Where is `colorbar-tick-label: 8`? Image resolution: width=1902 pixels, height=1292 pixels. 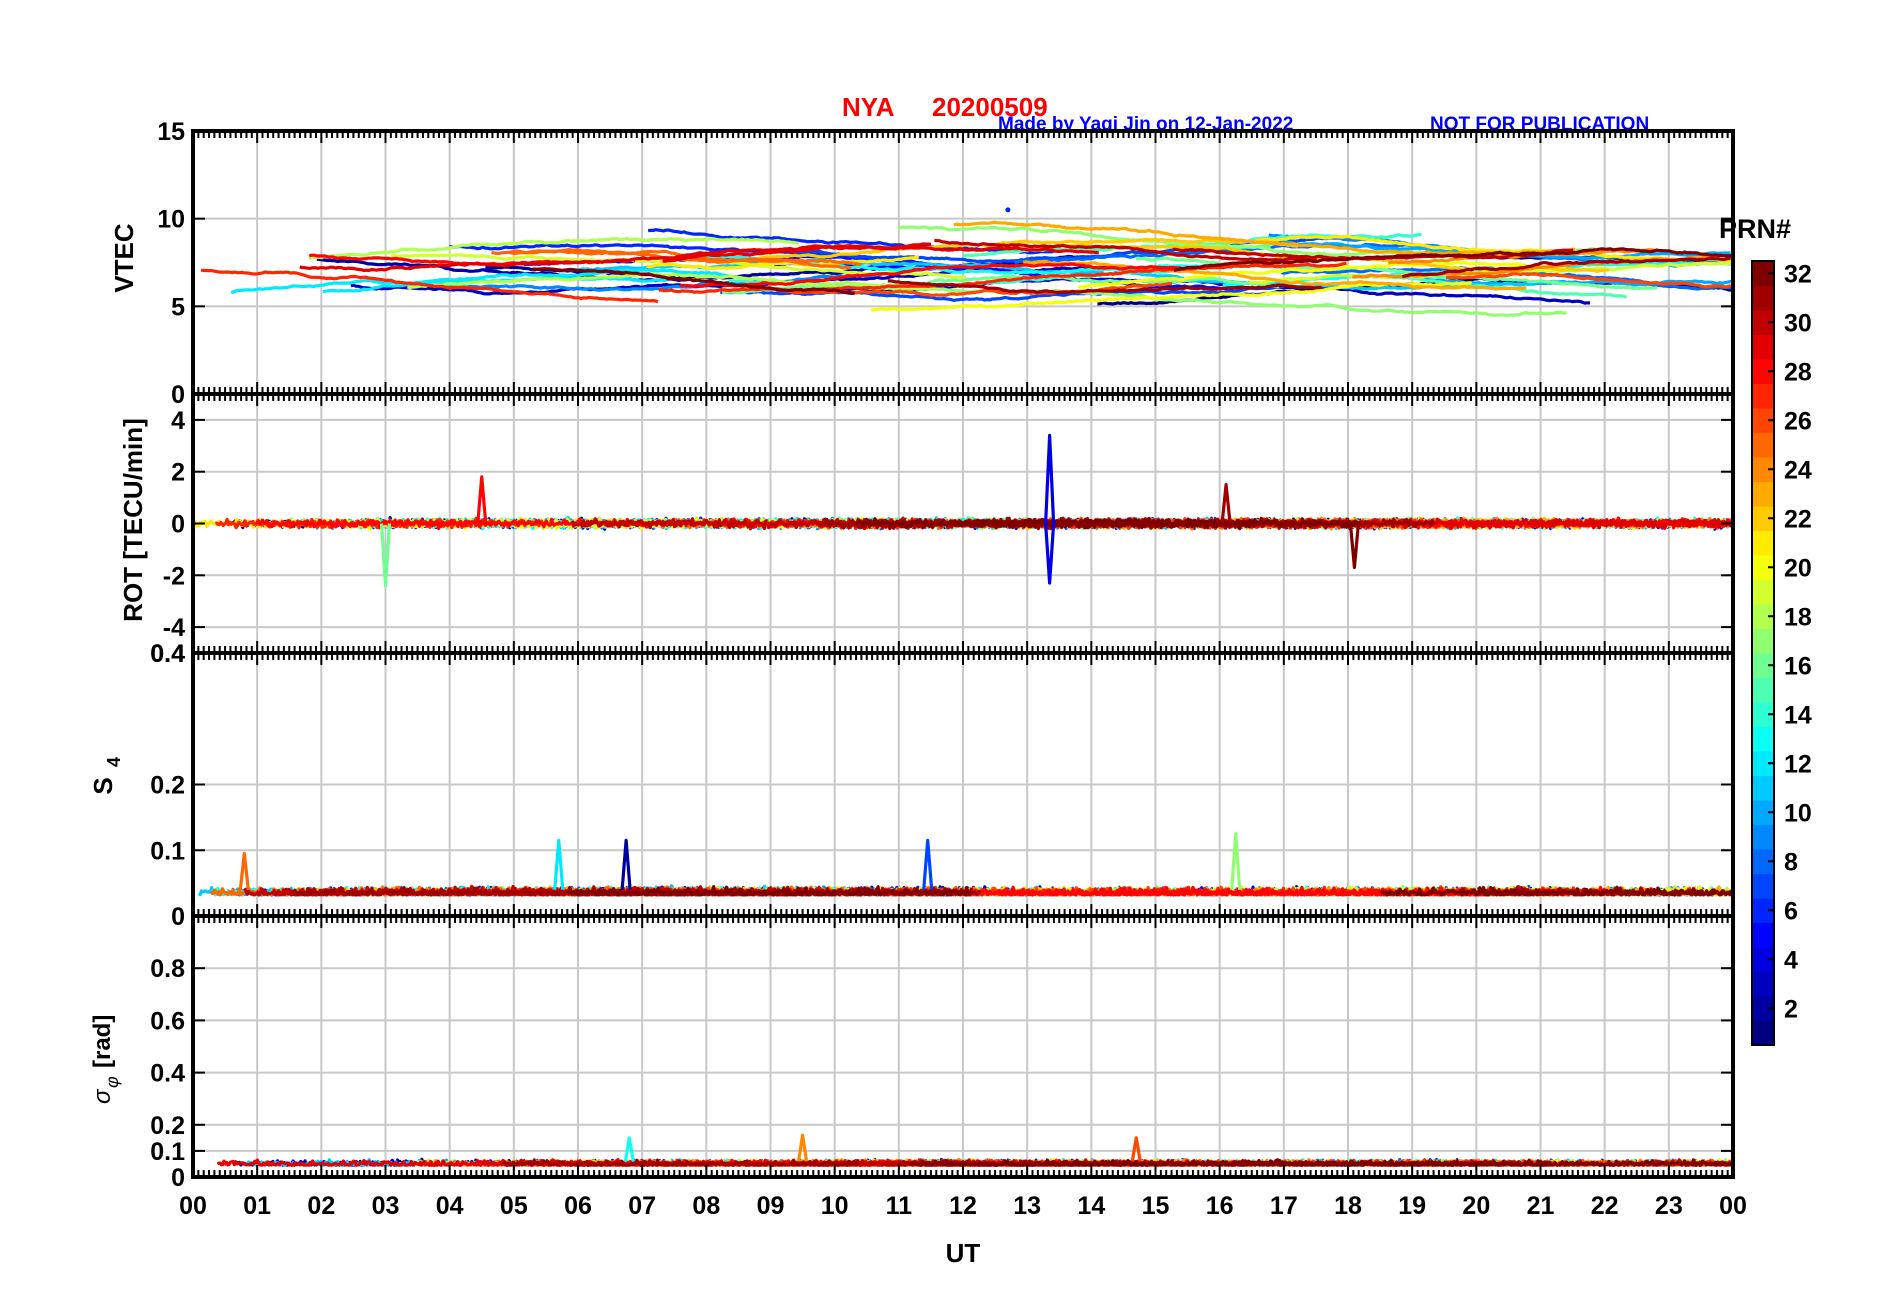
colorbar-tick-label: 8 is located at coordinates (1791, 862).